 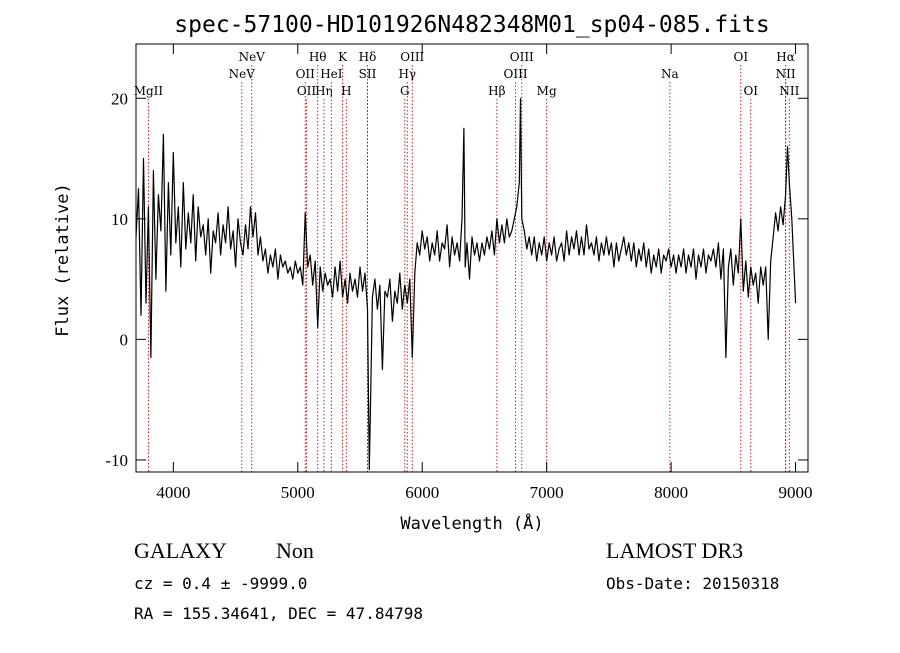 What do you see at coordinates (295, 550) in the screenshot?
I see `object-subclass: Non` at bounding box center [295, 550].